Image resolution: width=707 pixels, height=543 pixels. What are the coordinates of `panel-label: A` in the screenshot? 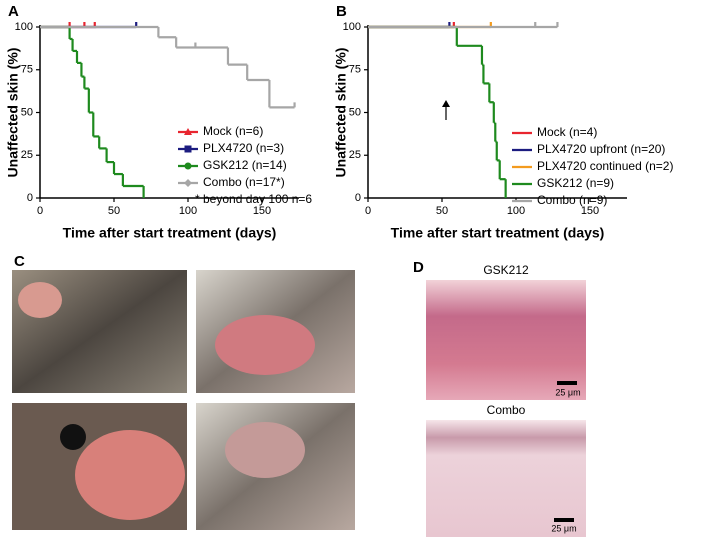 It's located at (13, 11).